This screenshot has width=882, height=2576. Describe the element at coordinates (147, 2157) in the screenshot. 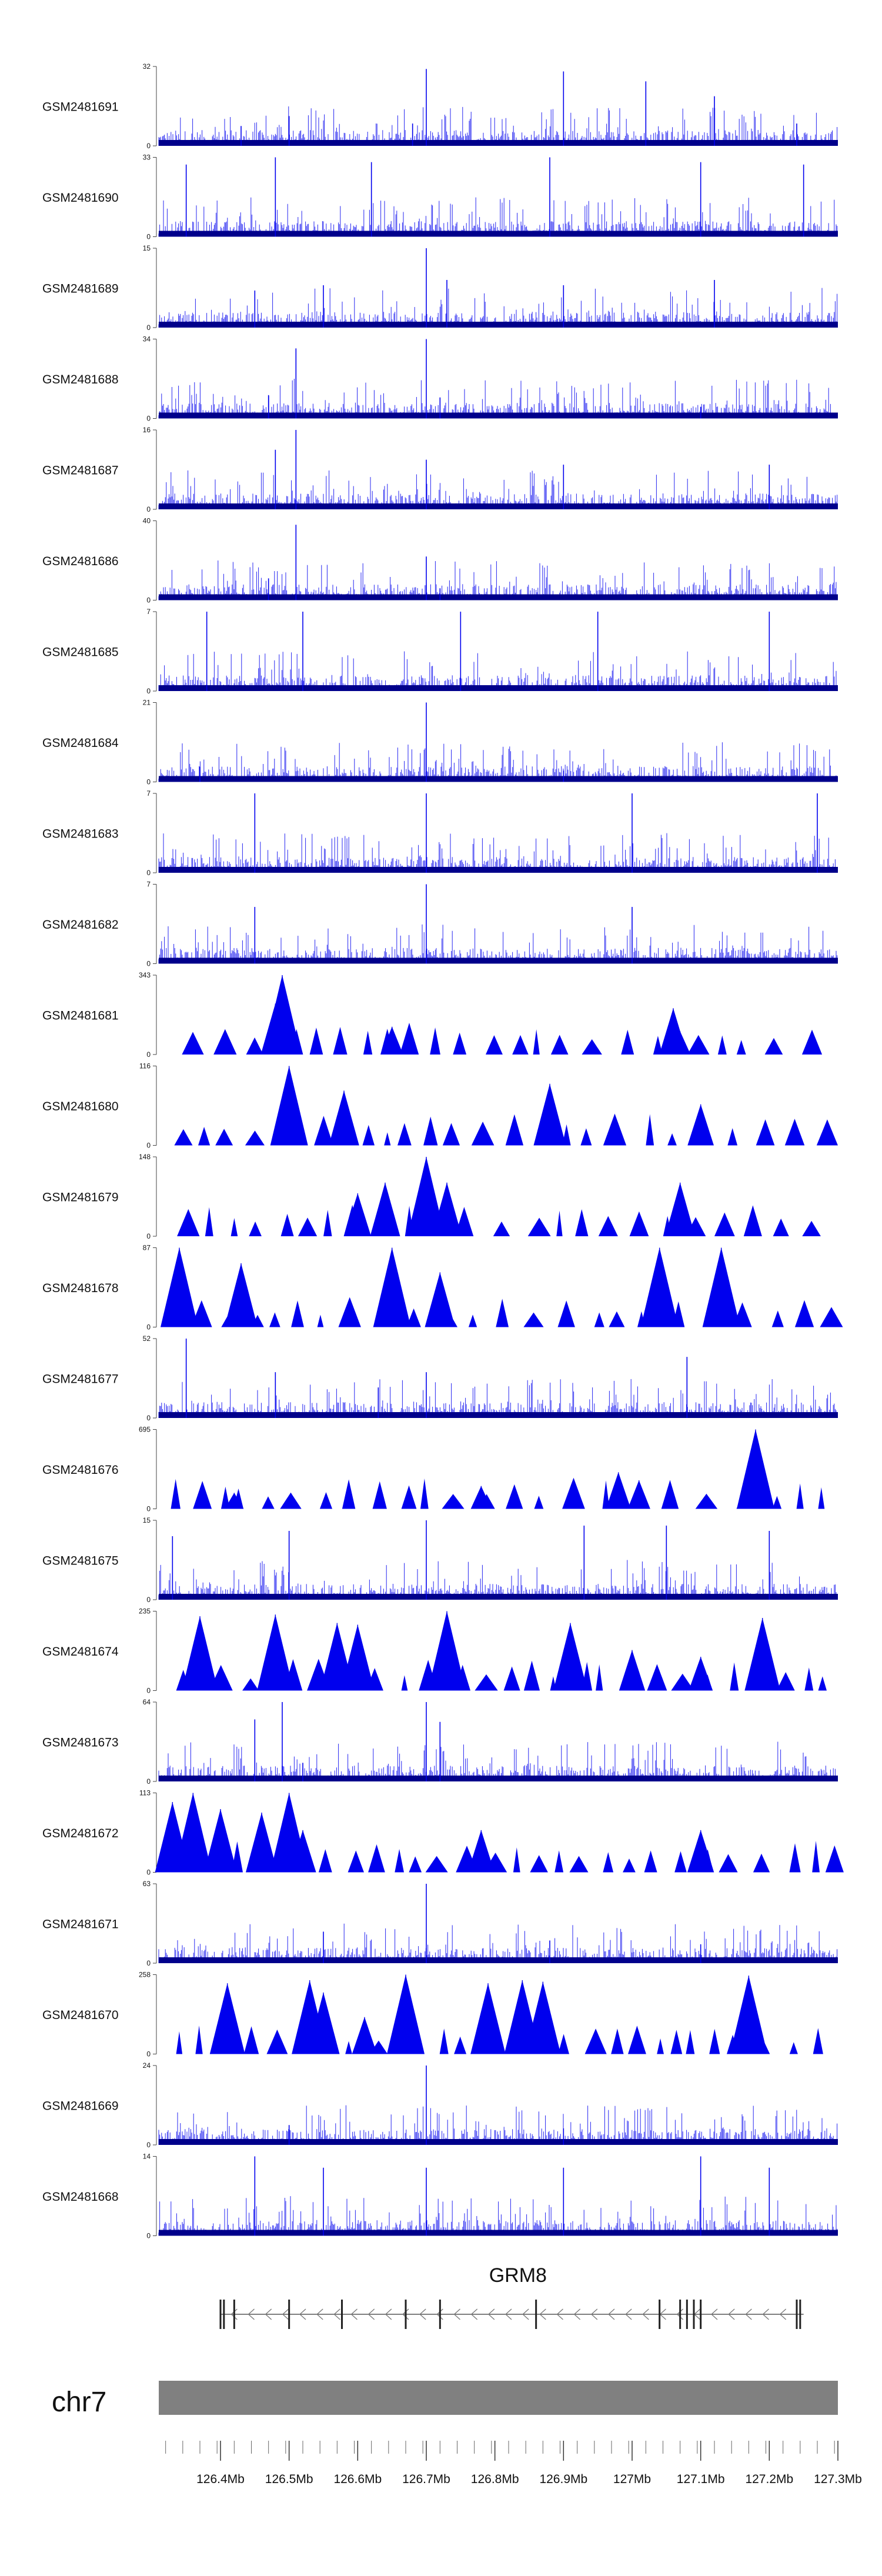

I see `y-max-label: 14` at that location.